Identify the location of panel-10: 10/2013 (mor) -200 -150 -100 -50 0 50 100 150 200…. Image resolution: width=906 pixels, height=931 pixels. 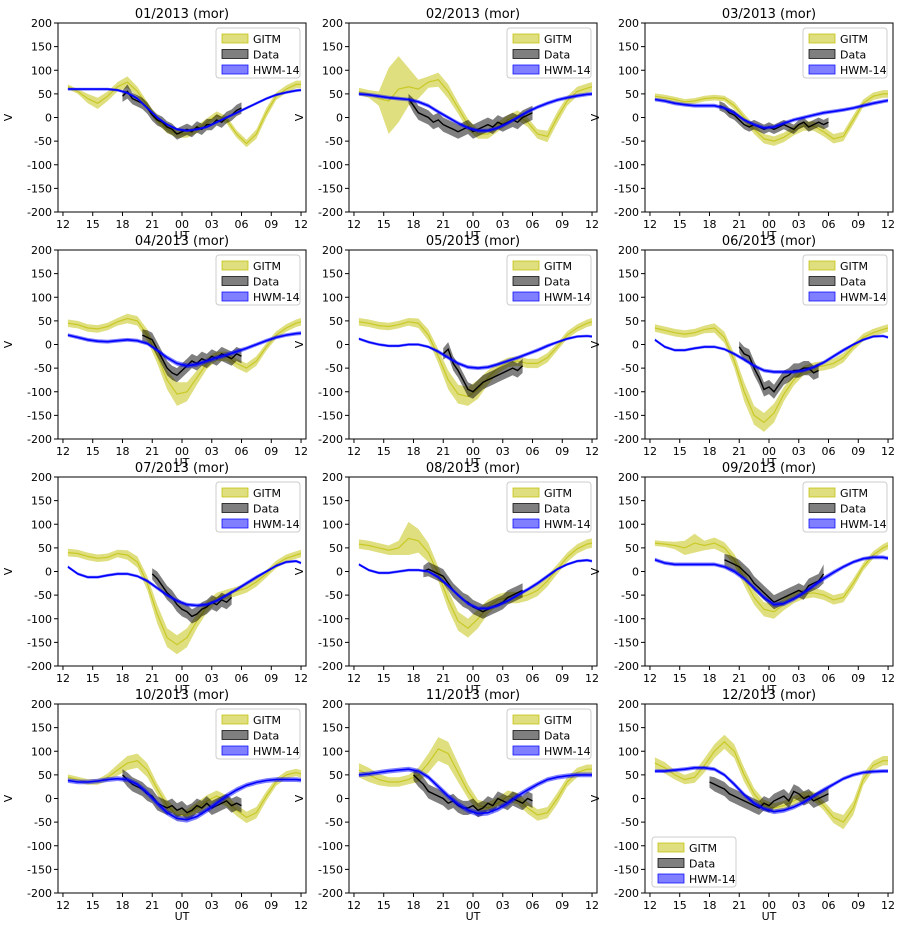
(155, 805).